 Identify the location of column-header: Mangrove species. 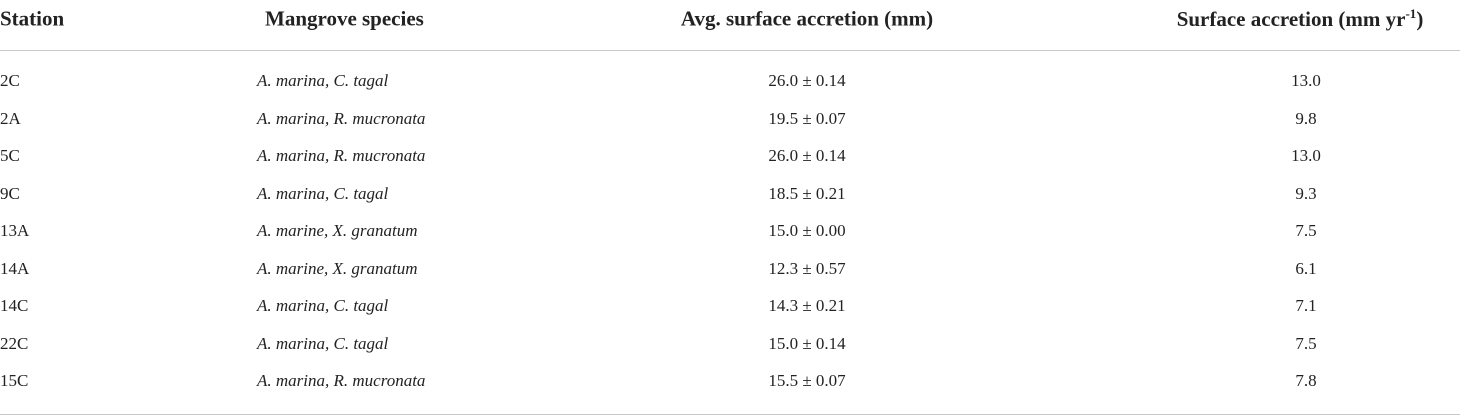
(344, 18).